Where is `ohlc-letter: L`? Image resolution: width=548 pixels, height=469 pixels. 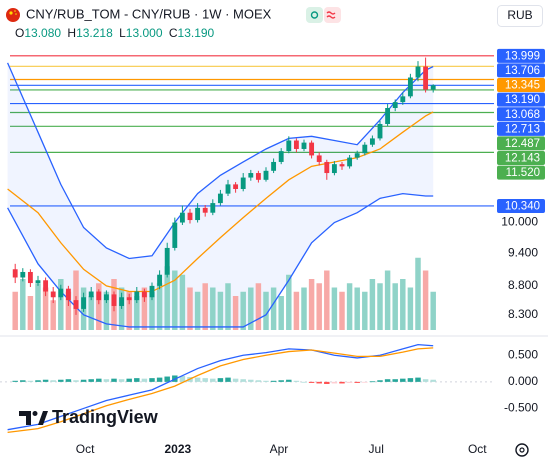 ohlc-letter: L is located at coordinates (122, 33).